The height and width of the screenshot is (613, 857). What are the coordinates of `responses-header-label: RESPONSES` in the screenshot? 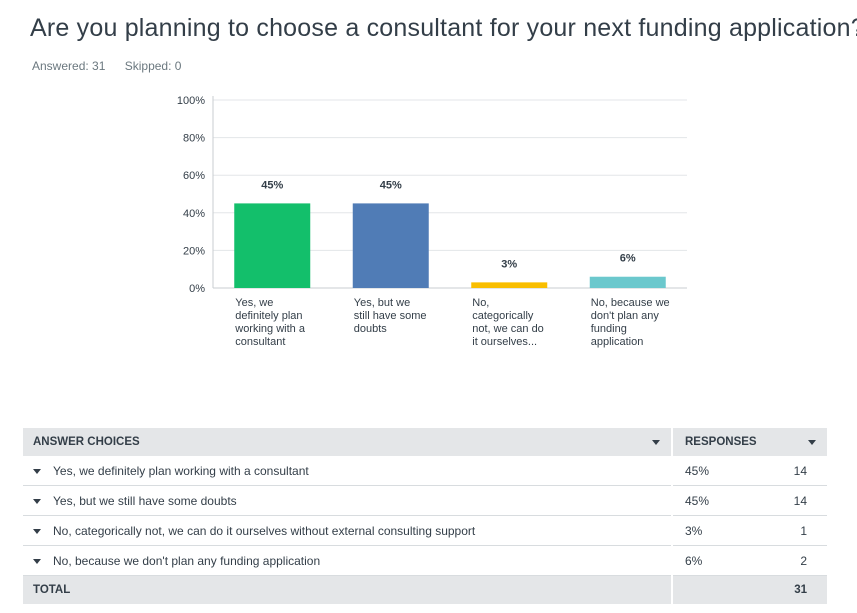 It's located at (721, 442).